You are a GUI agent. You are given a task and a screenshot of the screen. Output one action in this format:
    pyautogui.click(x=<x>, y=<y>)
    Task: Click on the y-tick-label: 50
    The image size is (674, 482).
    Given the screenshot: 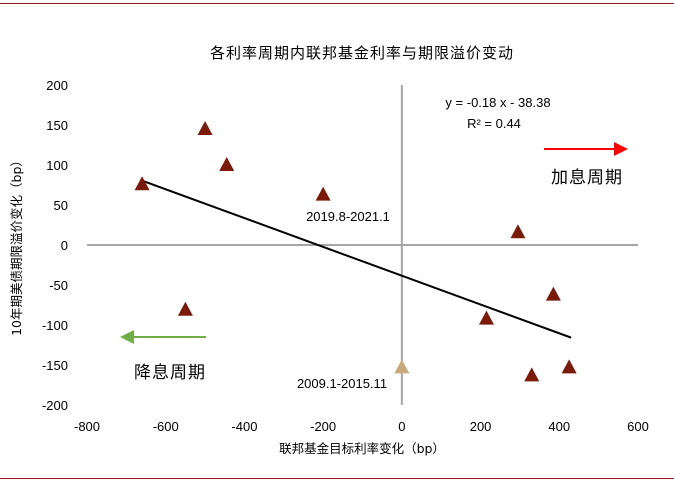 What is the action you would take?
    pyautogui.click(x=61, y=205)
    